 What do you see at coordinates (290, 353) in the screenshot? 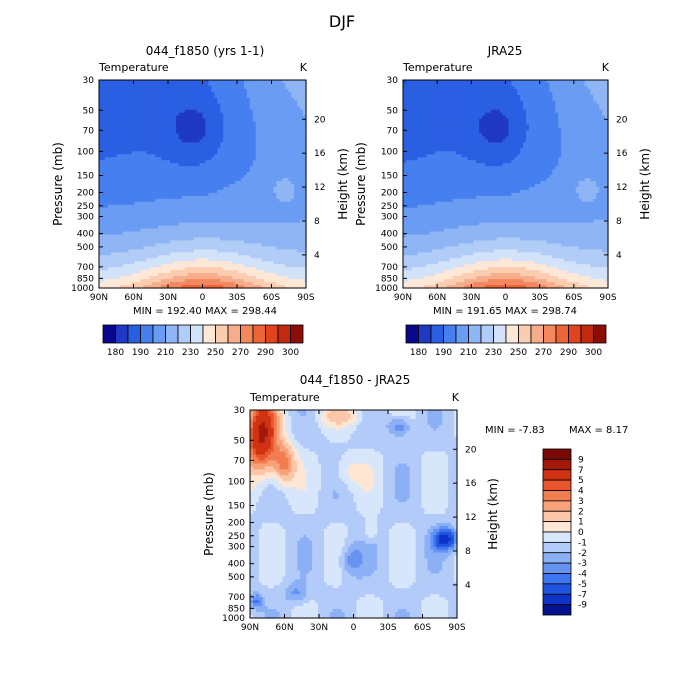
I see `colorbar-label: 300` at bounding box center [290, 353].